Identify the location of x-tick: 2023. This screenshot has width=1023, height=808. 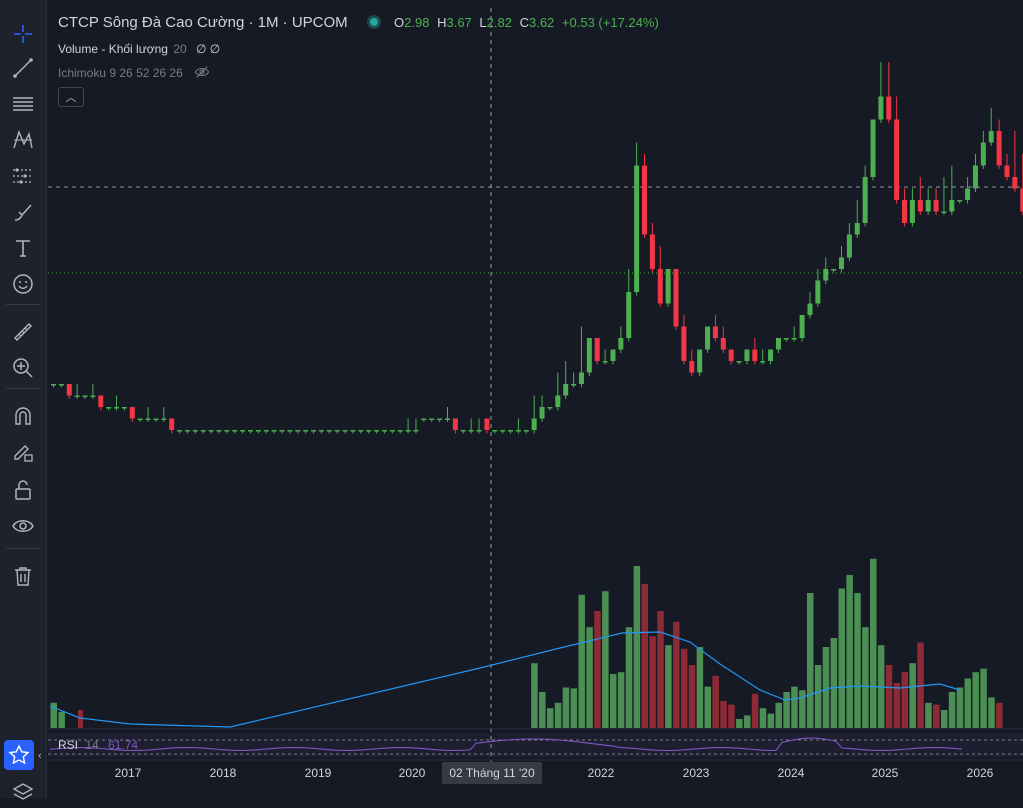
(696, 773).